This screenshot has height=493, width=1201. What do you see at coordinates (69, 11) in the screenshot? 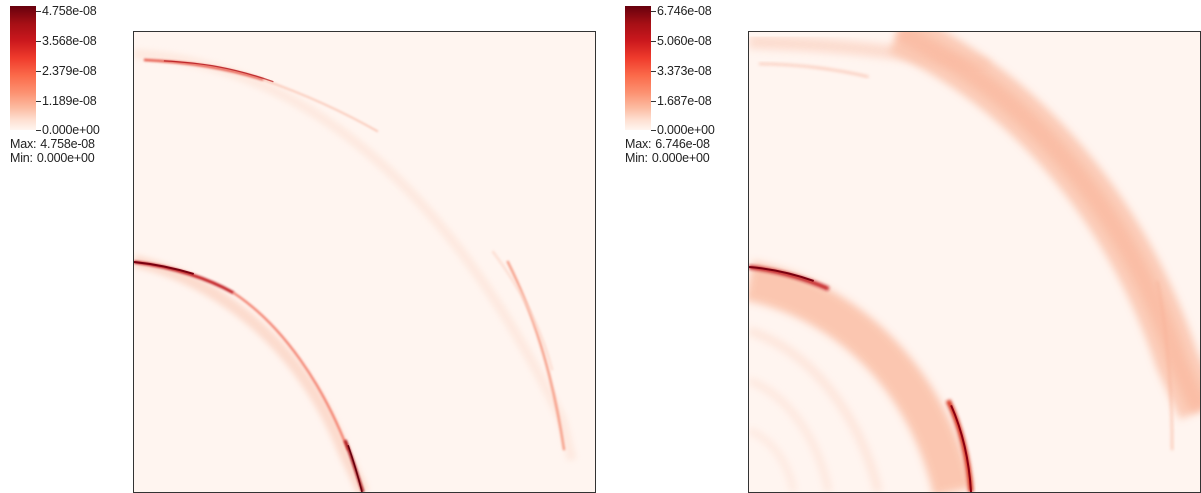
I see `colorbar-tick-label: 4.758e-08` at bounding box center [69, 11].